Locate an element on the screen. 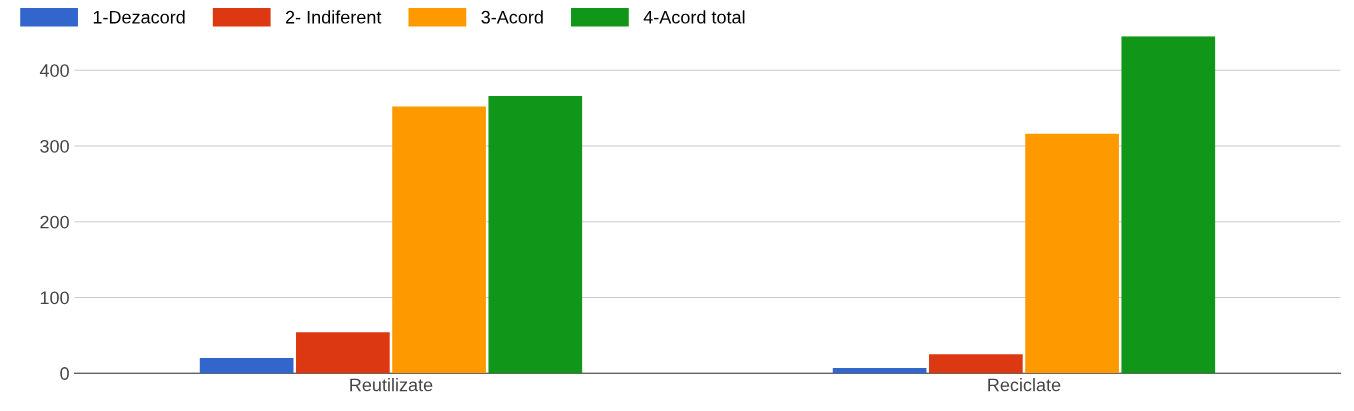 This screenshot has height=411, width=1354. legend-label: 4-Acord total is located at coordinates (694, 17).